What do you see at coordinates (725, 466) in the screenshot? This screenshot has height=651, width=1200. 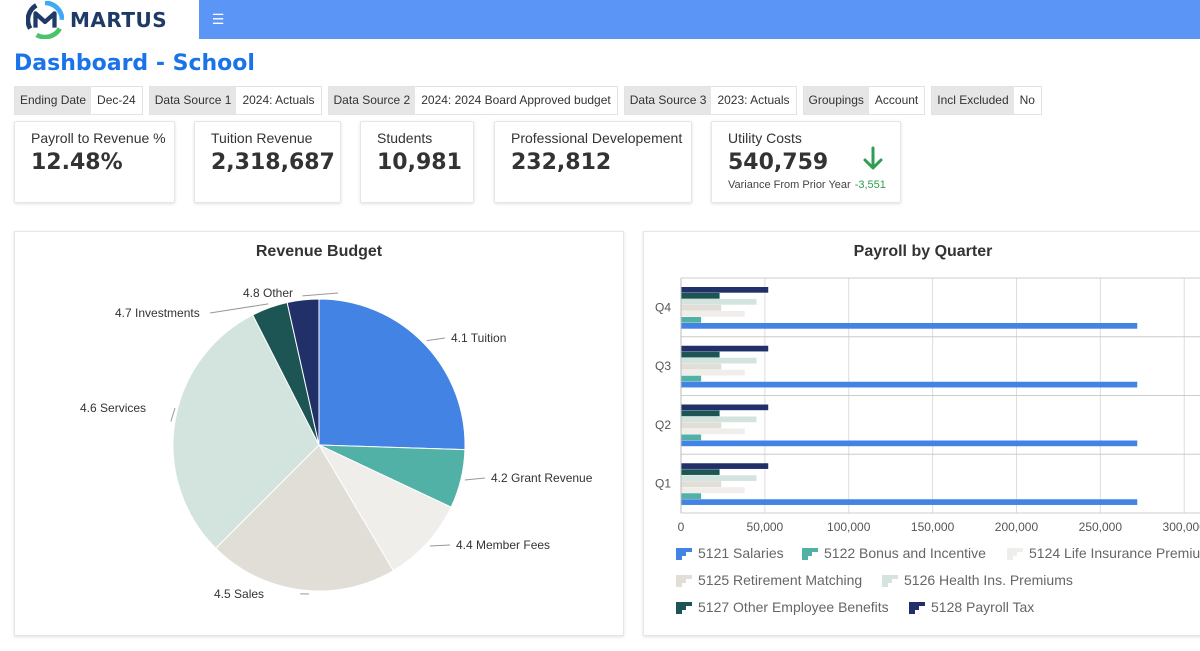 I see `bar-q1-5128-payroll-tax` at bounding box center [725, 466].